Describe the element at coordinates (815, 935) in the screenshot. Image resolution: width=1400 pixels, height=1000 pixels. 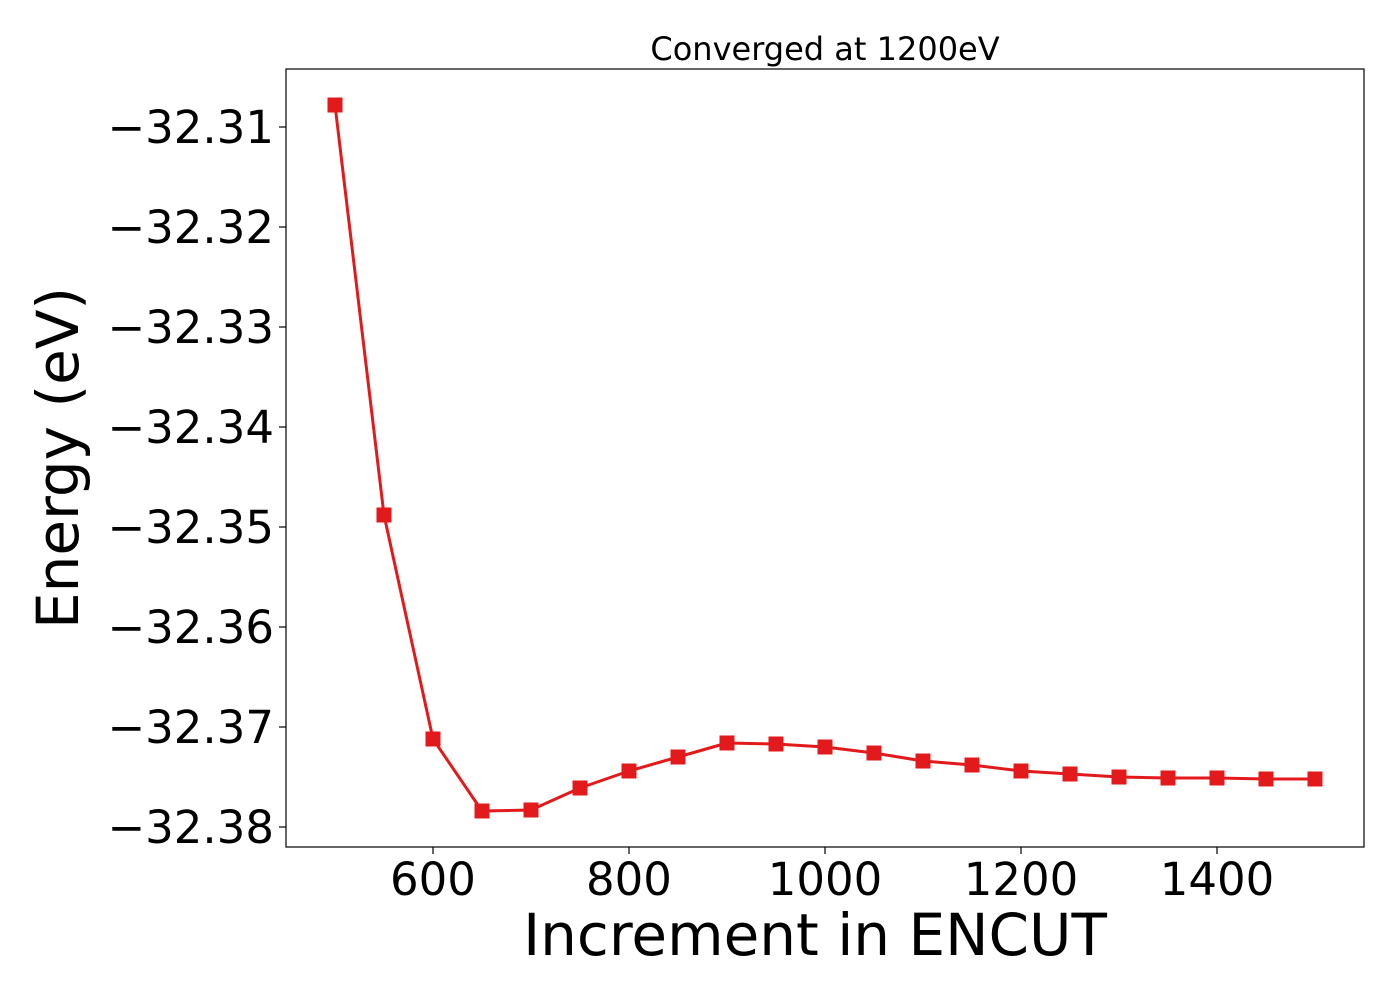
I see `x-axis-label: Increment in ENCUT` at that location.